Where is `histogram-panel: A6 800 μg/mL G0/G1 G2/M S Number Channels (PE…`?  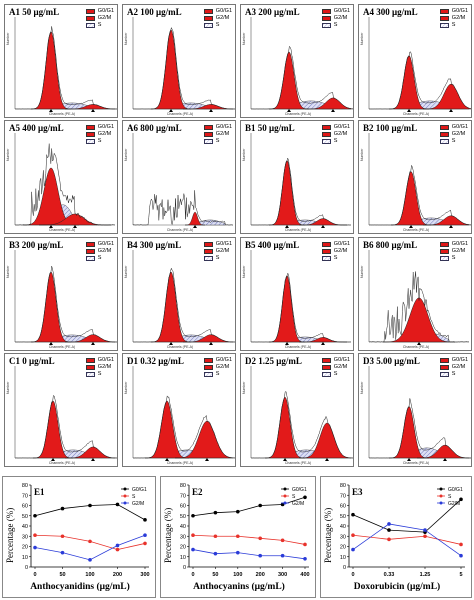 histogram-panel: A6 800 μg/mL G0/G1 G2/M S Number Channels (PE… is located at coordinates (179, 177).